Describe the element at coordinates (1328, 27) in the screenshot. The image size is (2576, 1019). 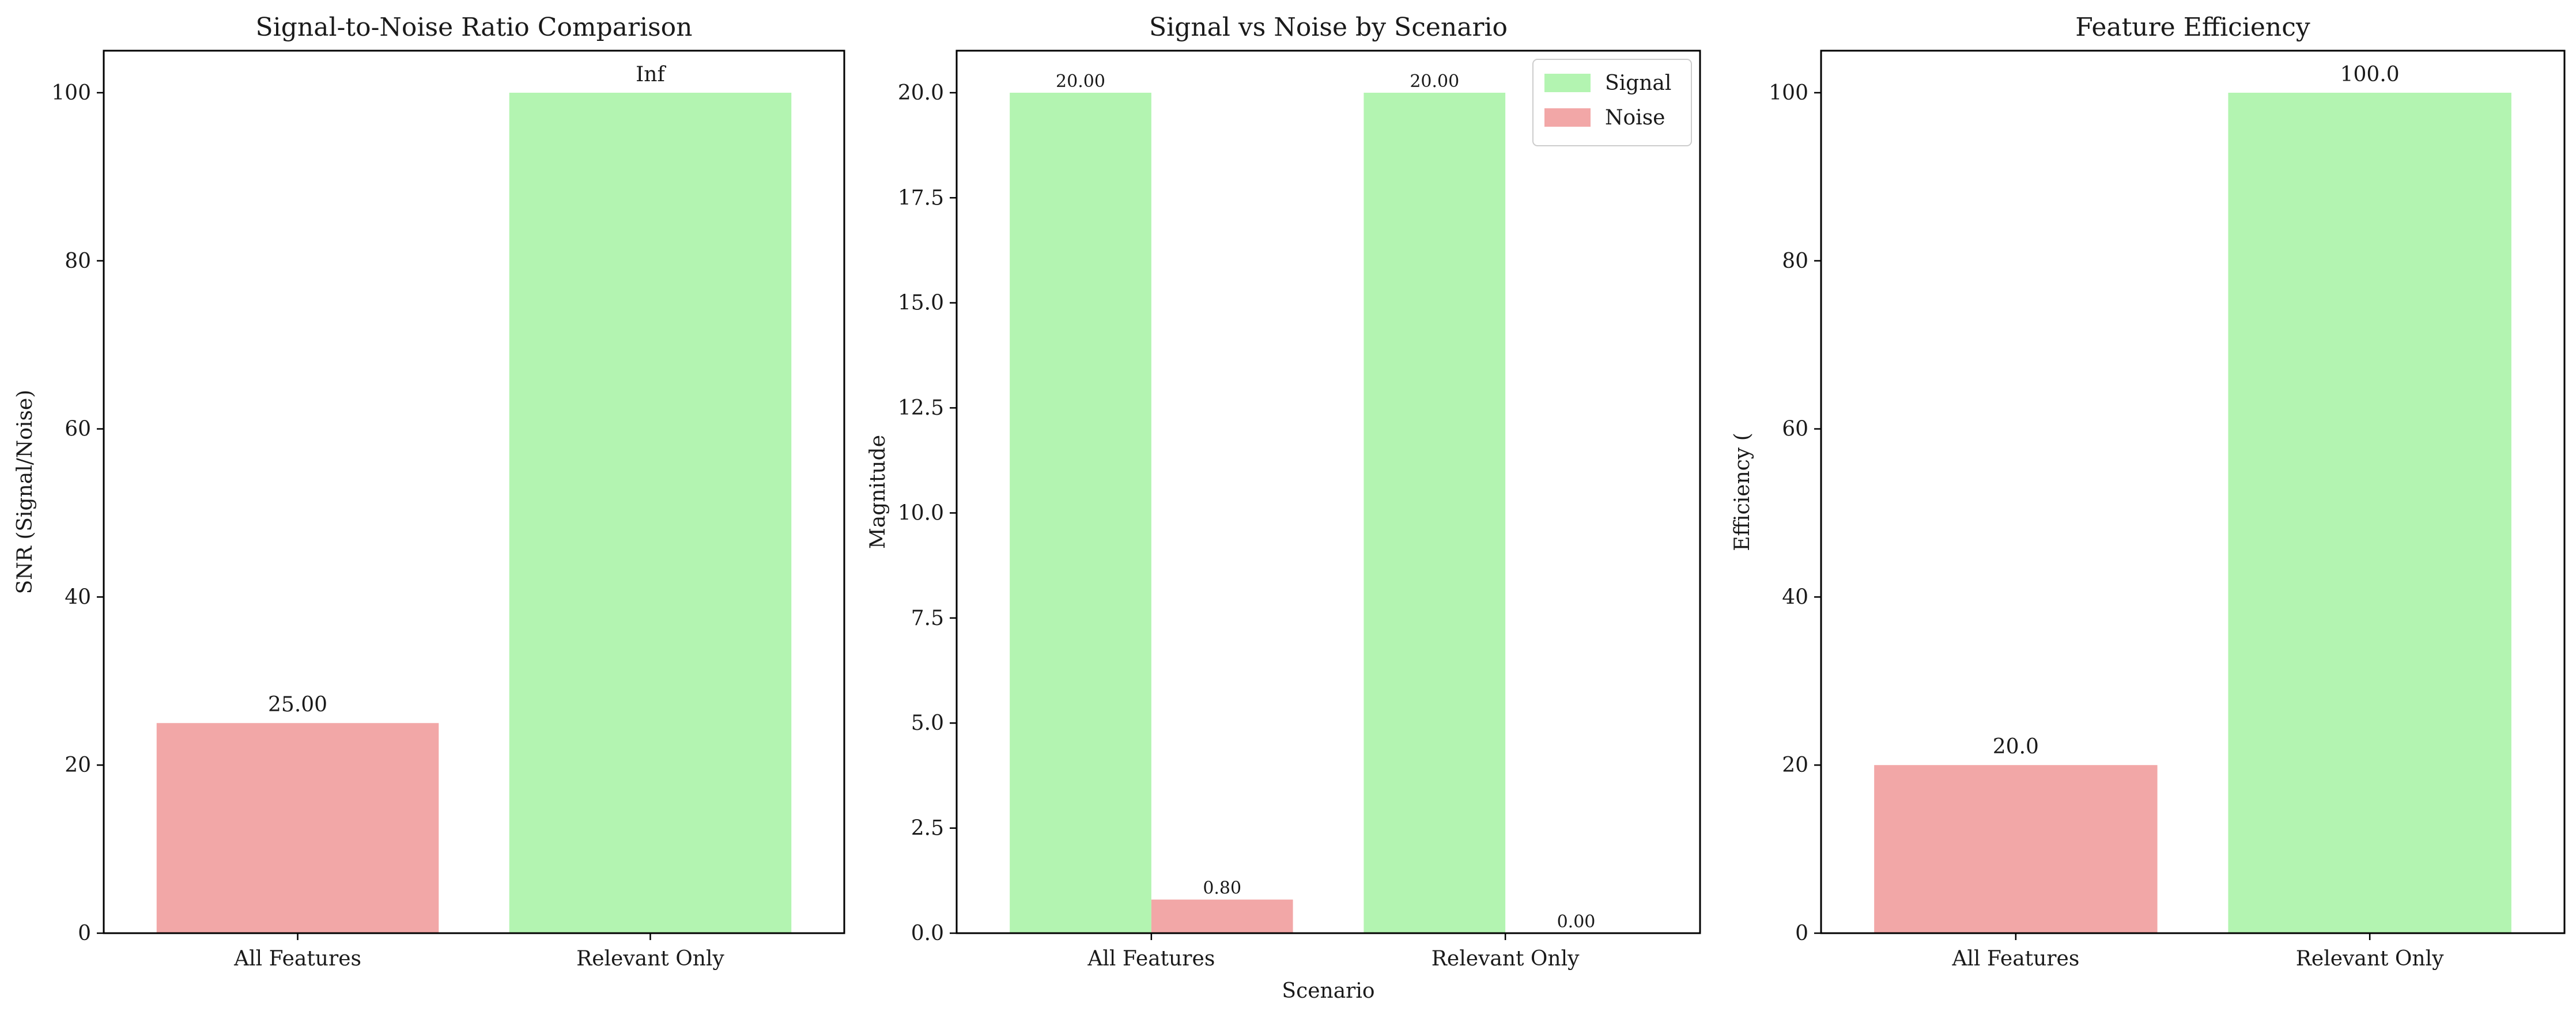
I see `chart-title: Signal vs Noise by Scenario` at that location.